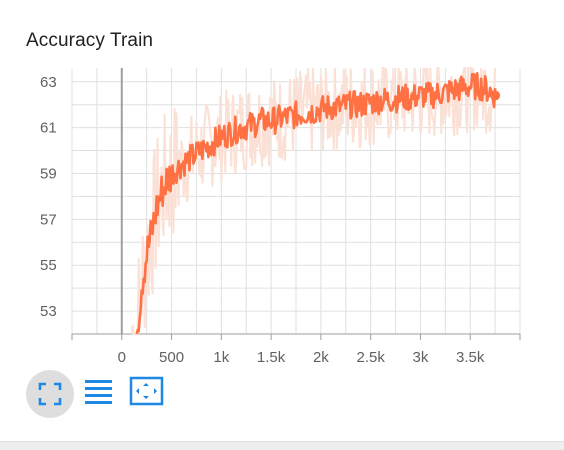 The height and width of the screenshot is (450, 564). What do you see at coordinates (282, 445) in the screenshot?
I see `card-footer-divider` at bounding box center [282, 445].